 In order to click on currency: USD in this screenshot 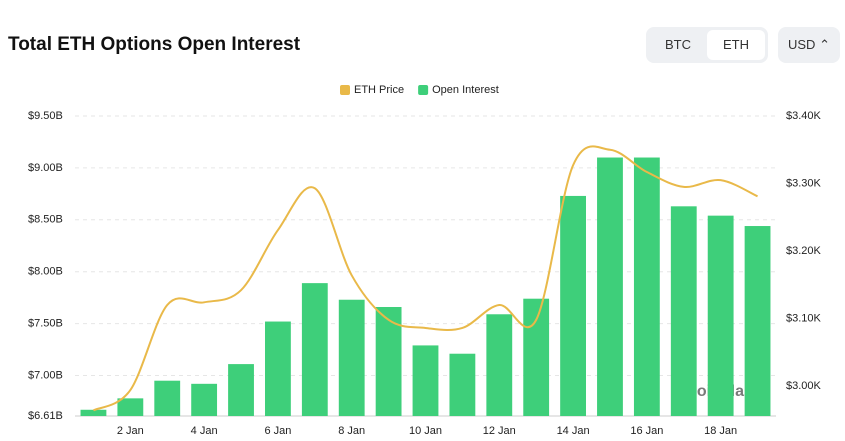, I will do `click(802, 44)`.